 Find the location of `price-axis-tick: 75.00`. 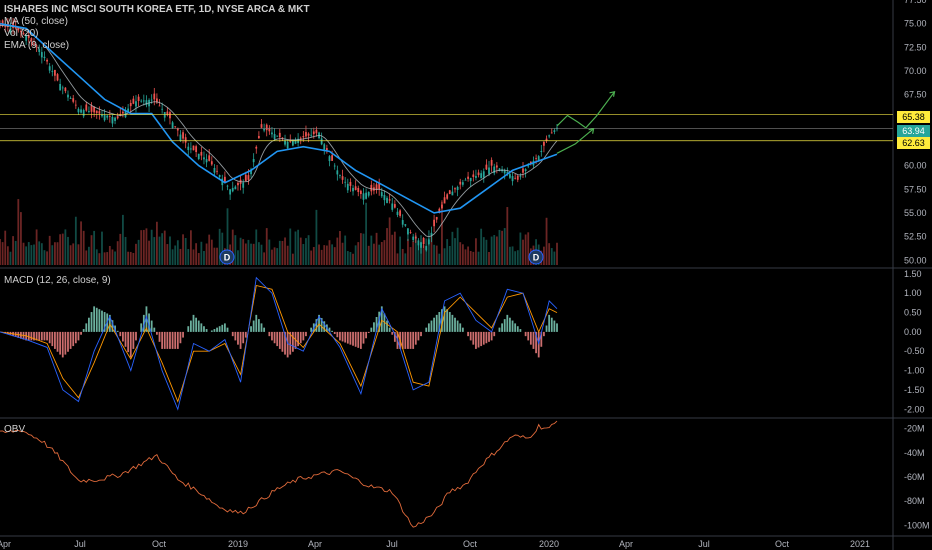

price-axis-tick: 75.00 is located at coordinates (915, 24).